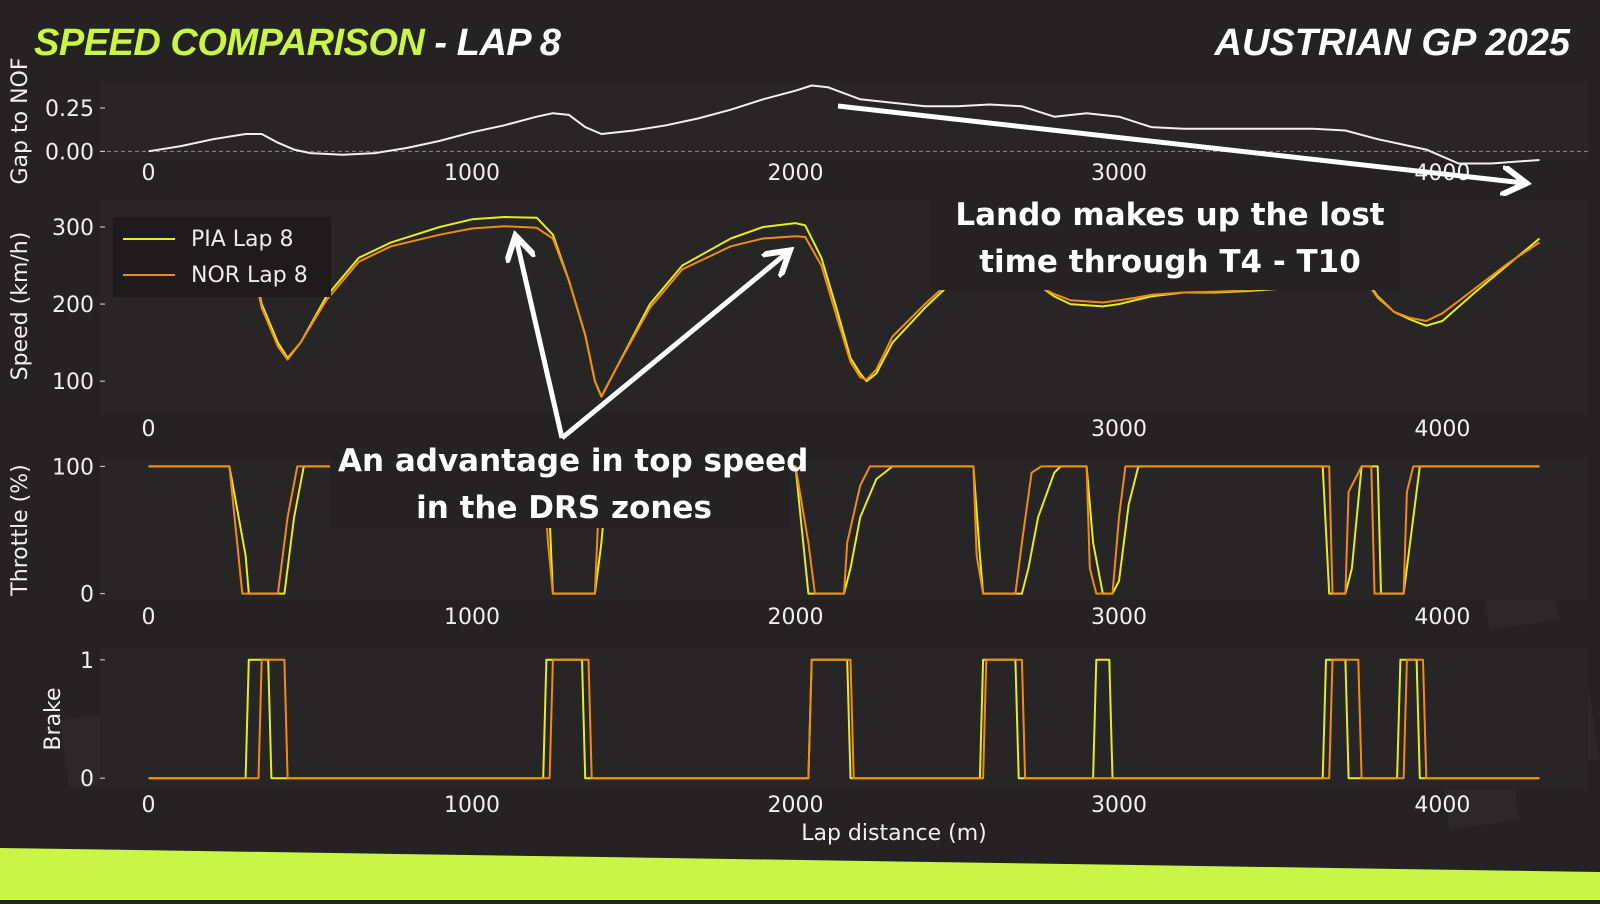 This screenshot has width=1600, height=904. I want to click on event-title: AUSTRIAN GP 2025, so click(1392, 43).